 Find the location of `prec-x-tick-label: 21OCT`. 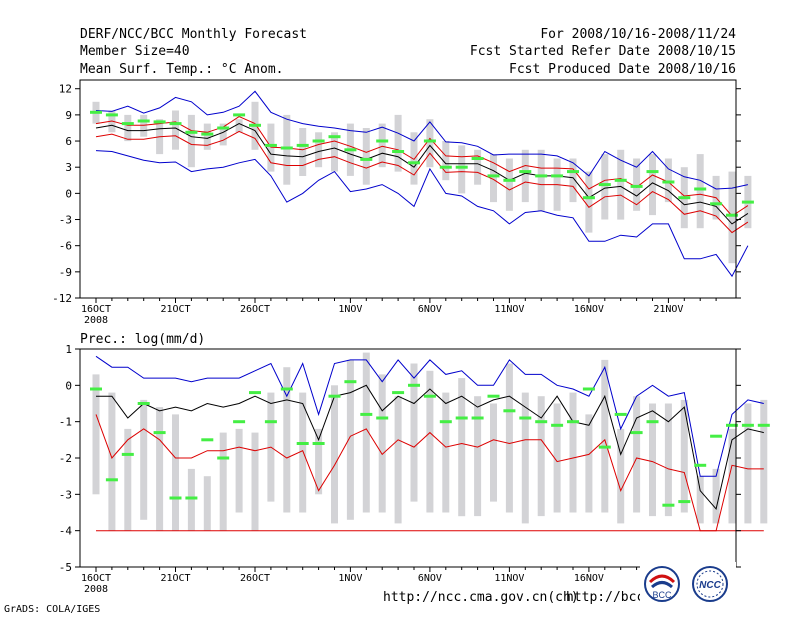

prec-x-tick-label: 21OCT is located at coordinates (175, 578).